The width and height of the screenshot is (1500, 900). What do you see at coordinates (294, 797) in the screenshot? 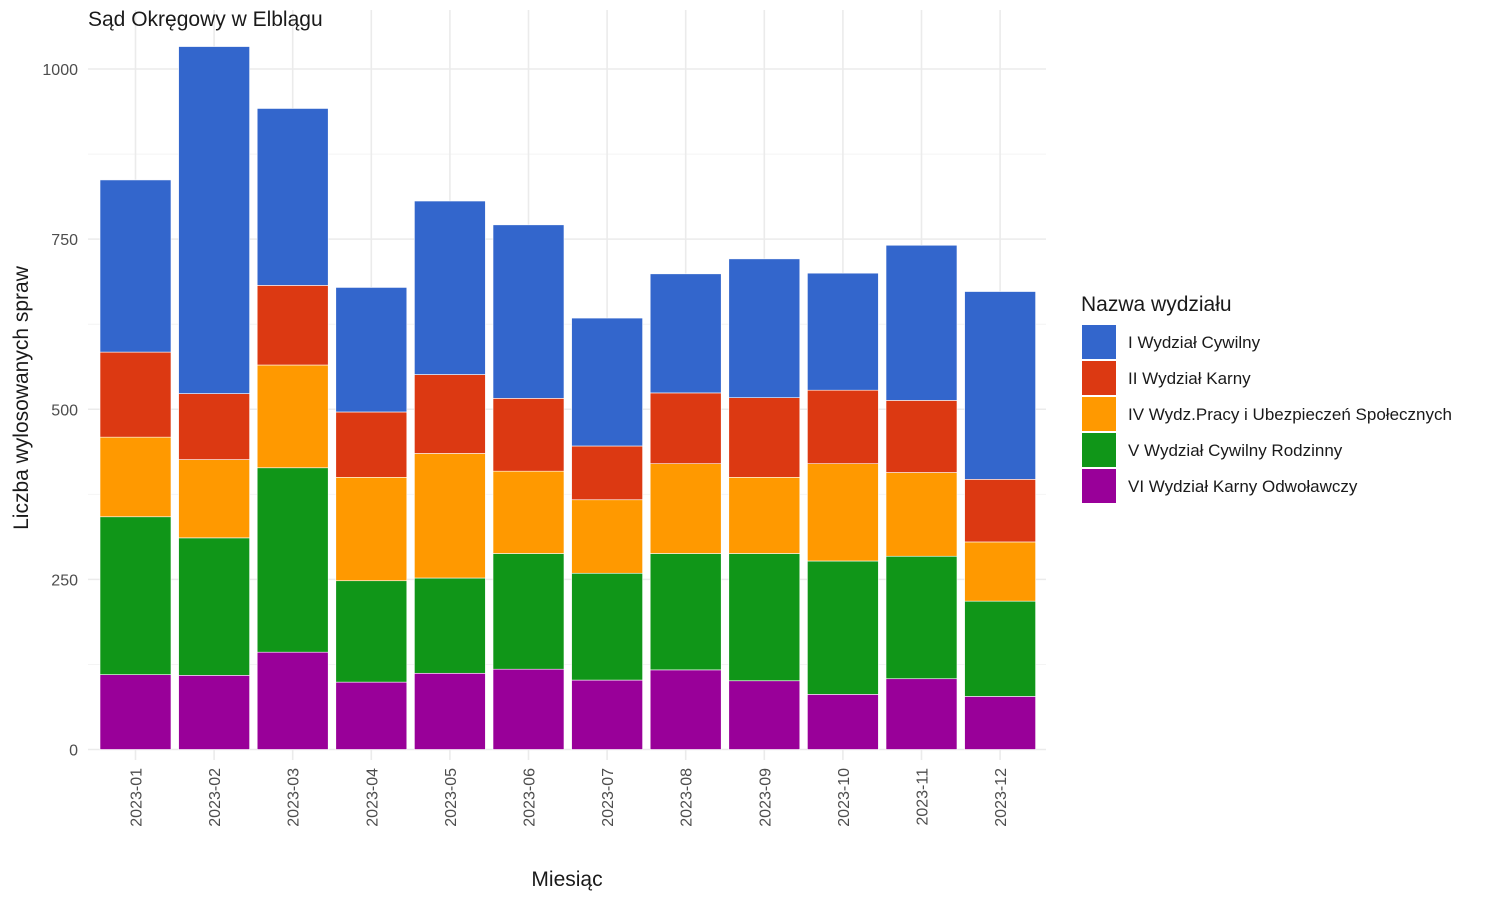
I see `x-tick-label: 2023-03` at bounding box center [294, 797].